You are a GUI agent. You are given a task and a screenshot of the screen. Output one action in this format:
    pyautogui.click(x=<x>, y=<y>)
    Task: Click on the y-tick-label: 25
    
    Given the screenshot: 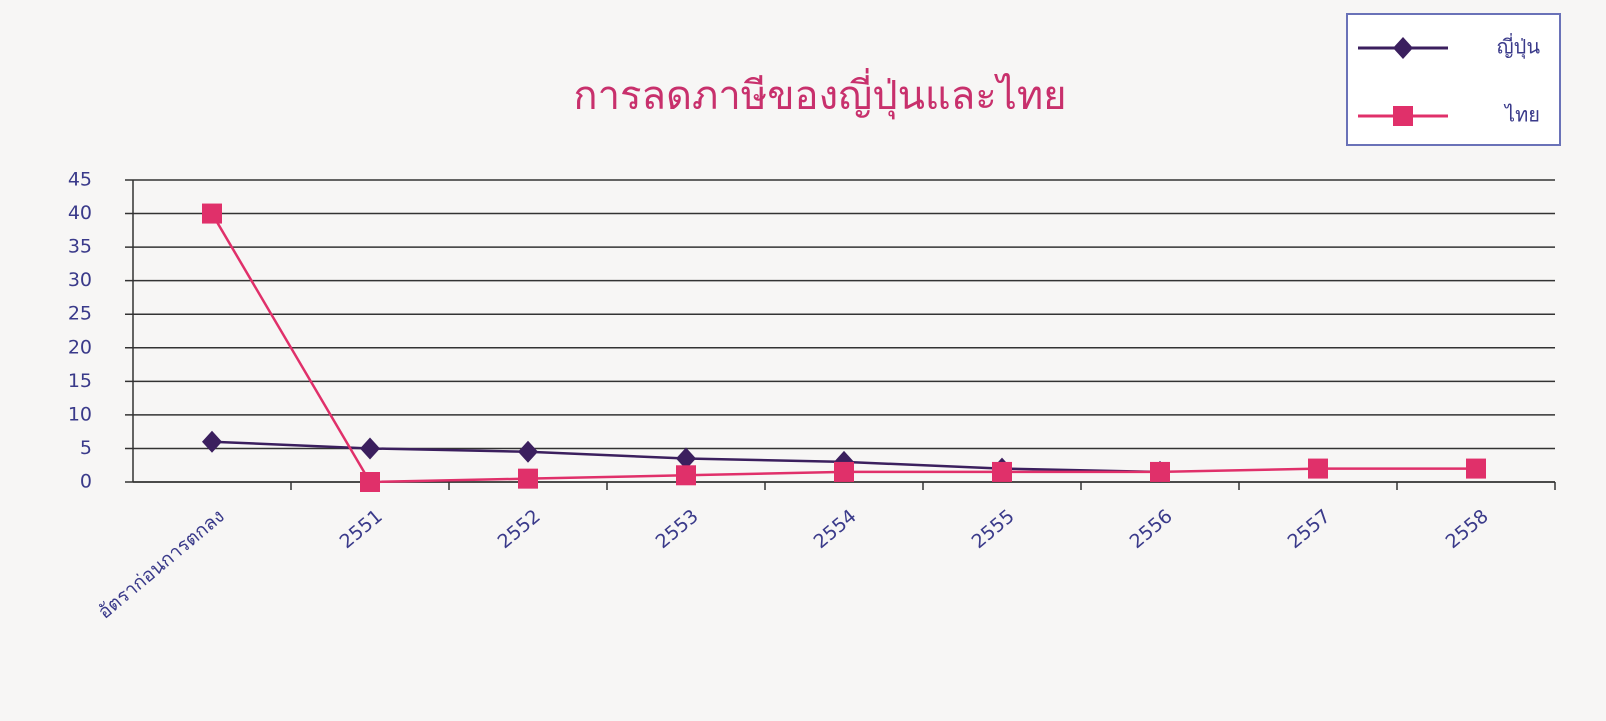 What is the action you would take?
    pyautogui.click(x=80, y=314)
    